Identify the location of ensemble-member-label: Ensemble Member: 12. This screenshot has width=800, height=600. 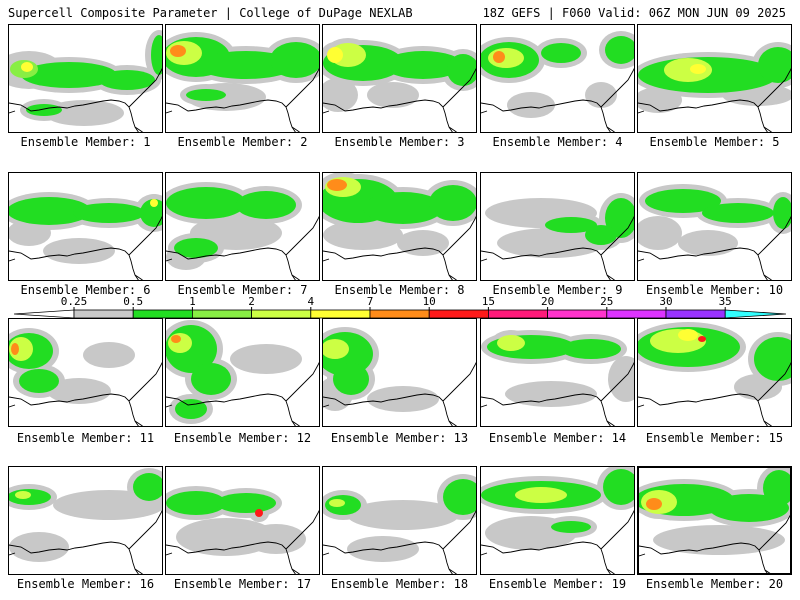
(242, 438).